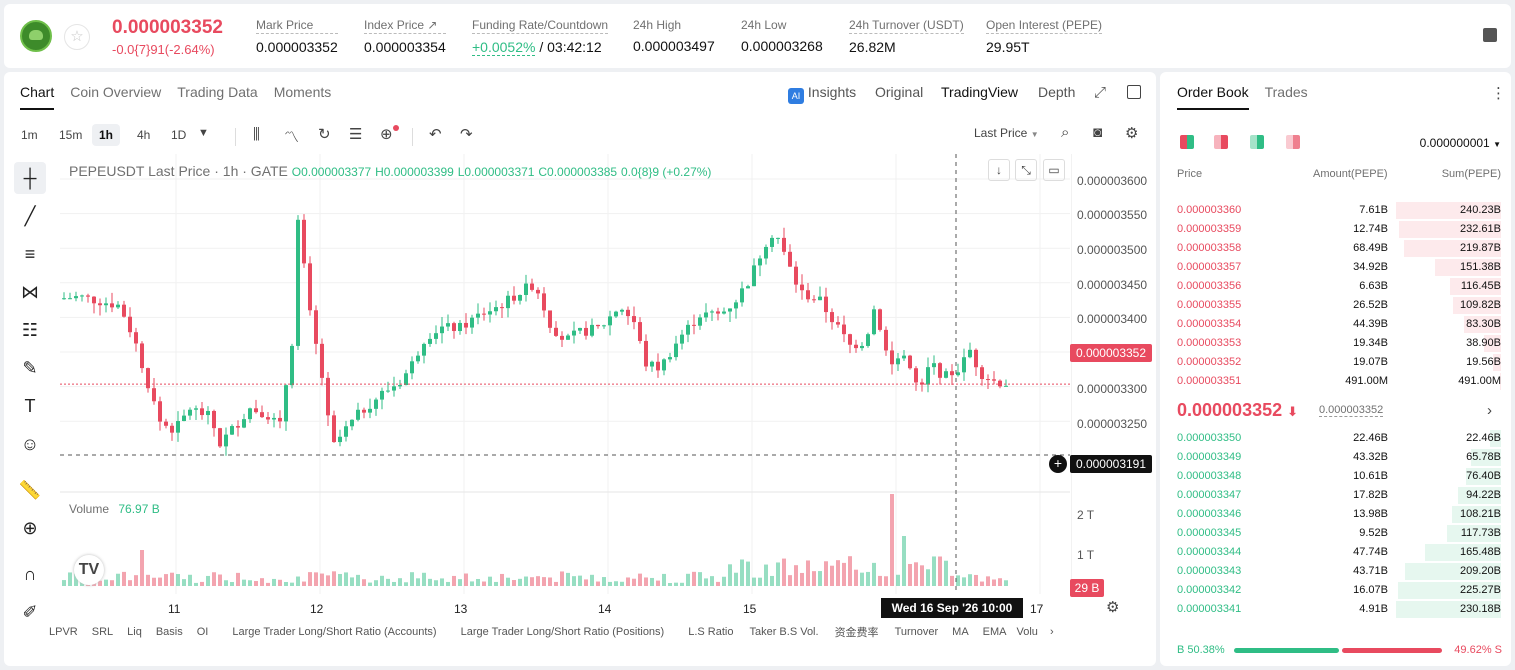  I want to click on horizontal-lines-icon: ≡, so click(30, 254).